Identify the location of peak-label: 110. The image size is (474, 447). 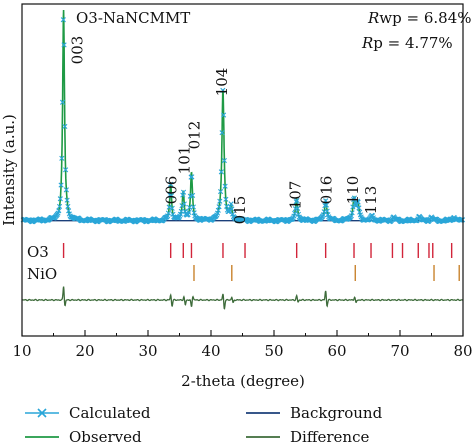
(353, 190).